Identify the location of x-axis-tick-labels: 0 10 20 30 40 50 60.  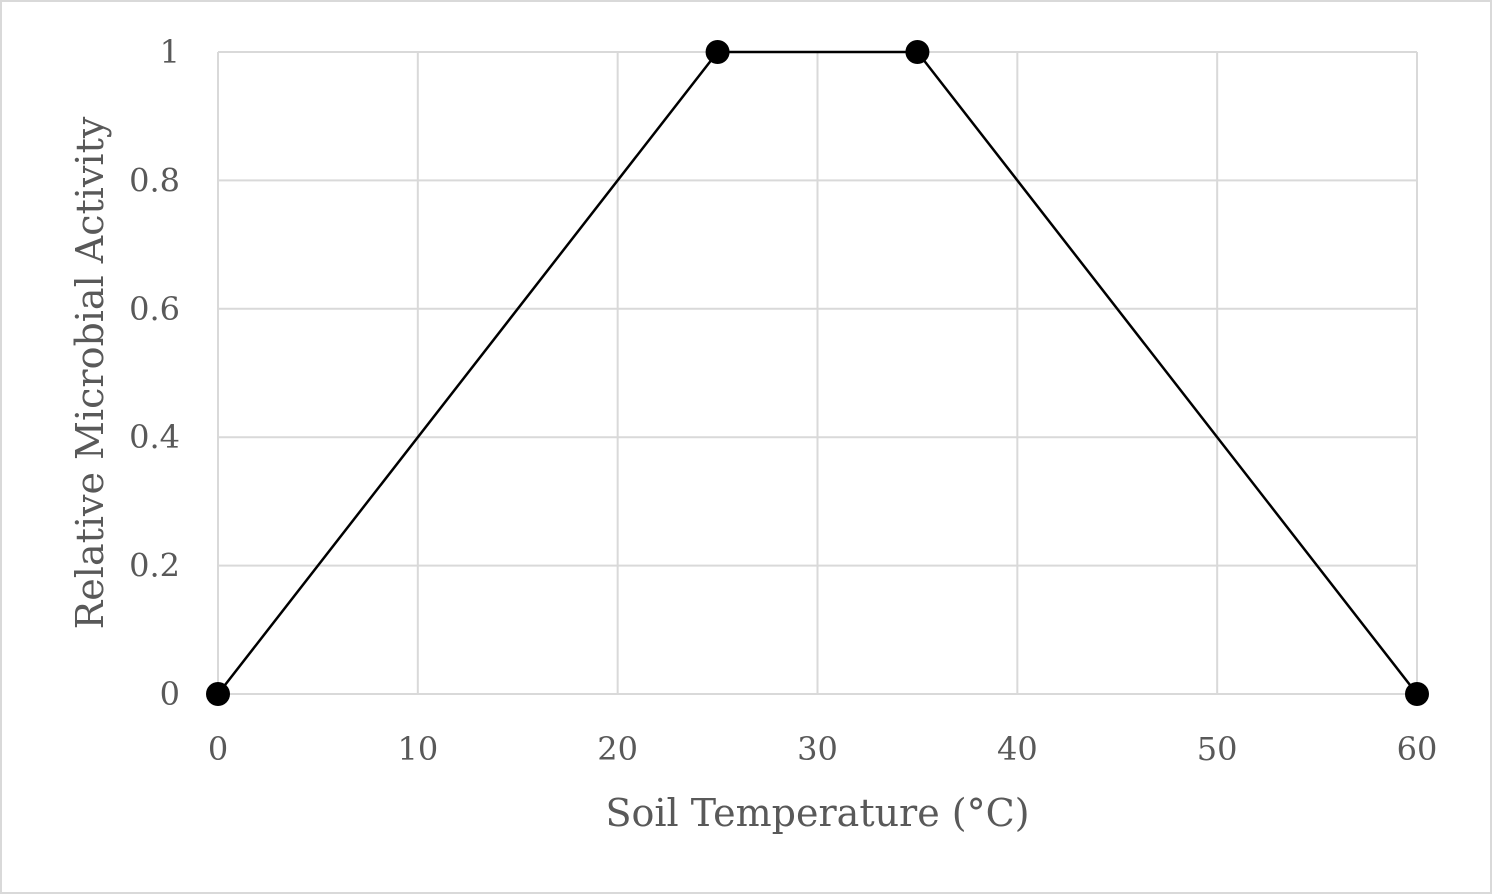
(823, 749).